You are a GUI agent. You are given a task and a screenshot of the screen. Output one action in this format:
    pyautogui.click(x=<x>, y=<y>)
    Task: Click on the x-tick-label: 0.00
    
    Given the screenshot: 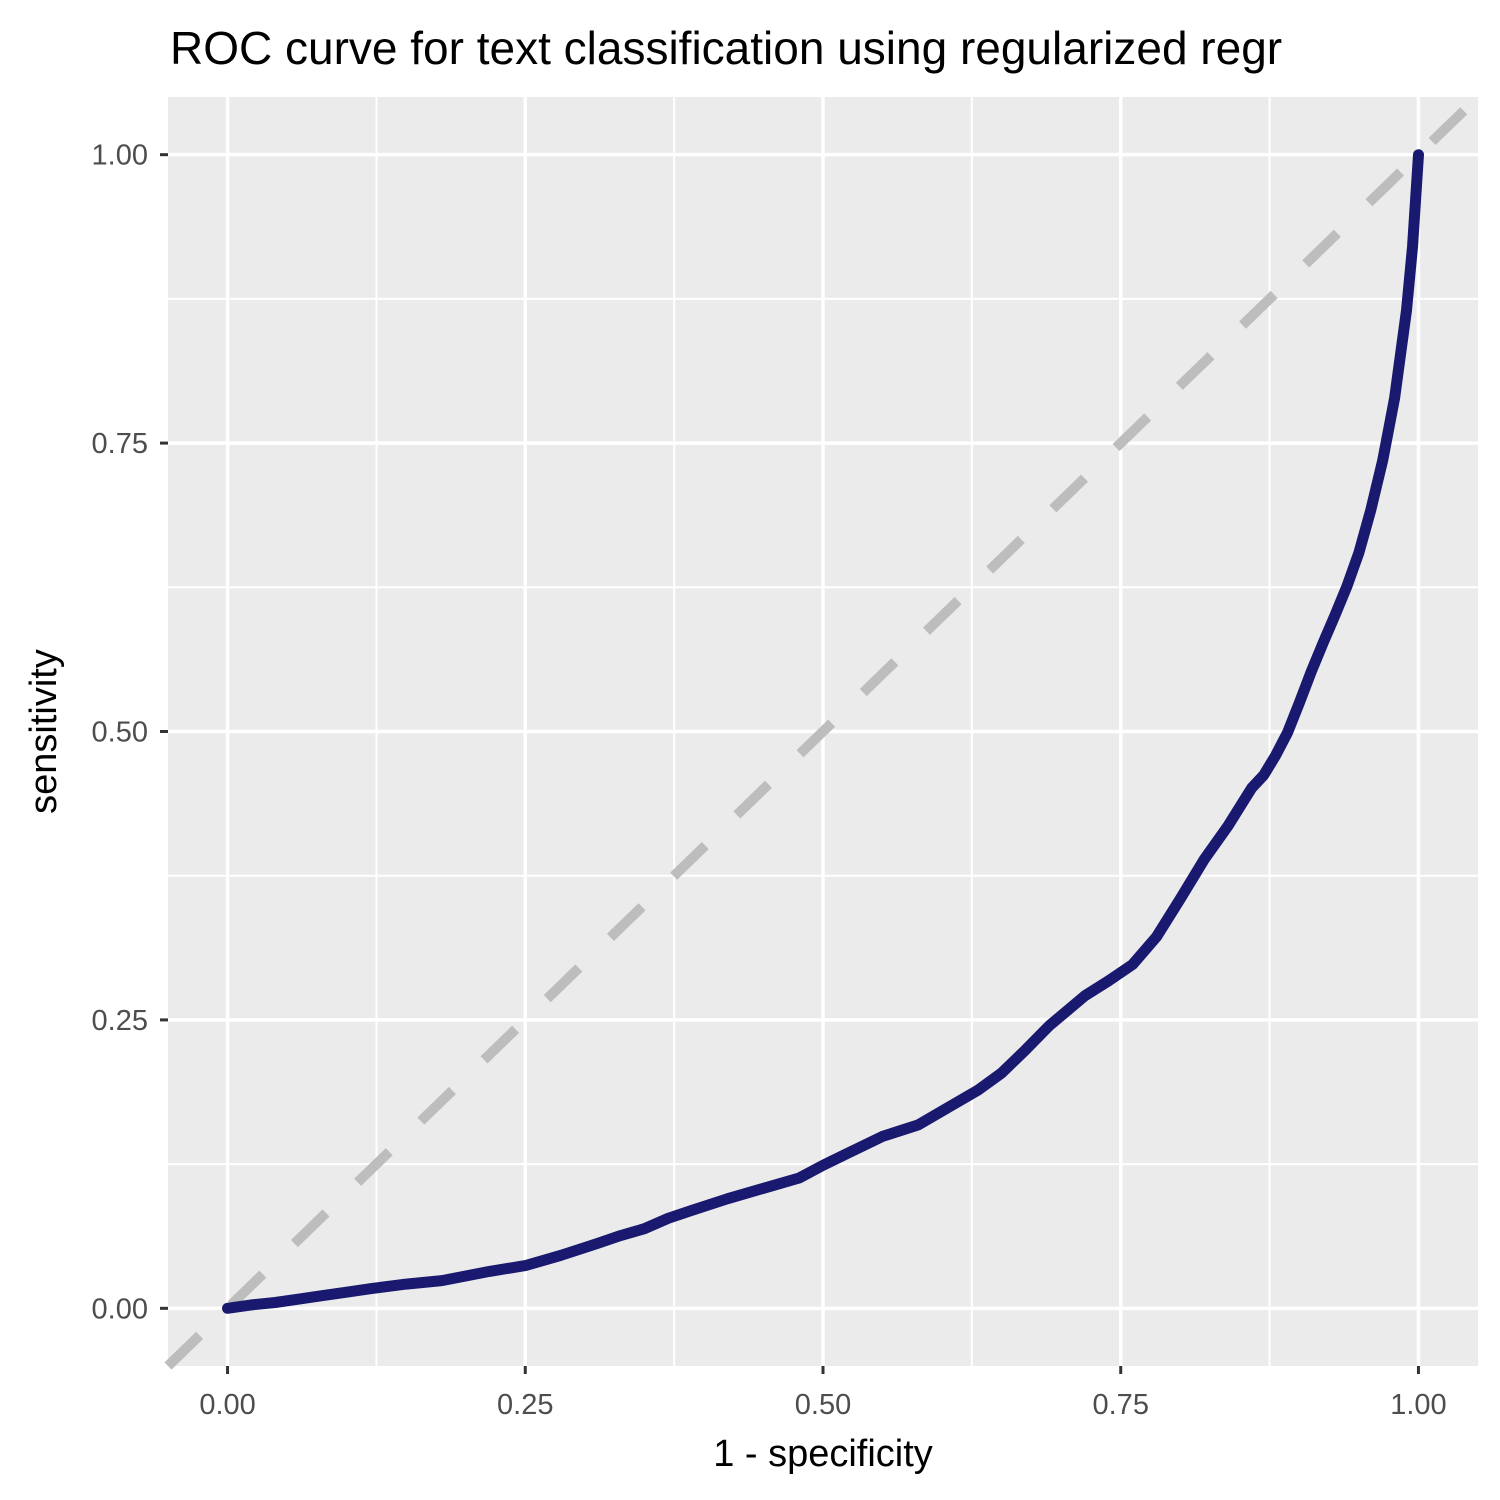 What is the action you would take?
    pyautogui.click(x=227, y=1405)
    